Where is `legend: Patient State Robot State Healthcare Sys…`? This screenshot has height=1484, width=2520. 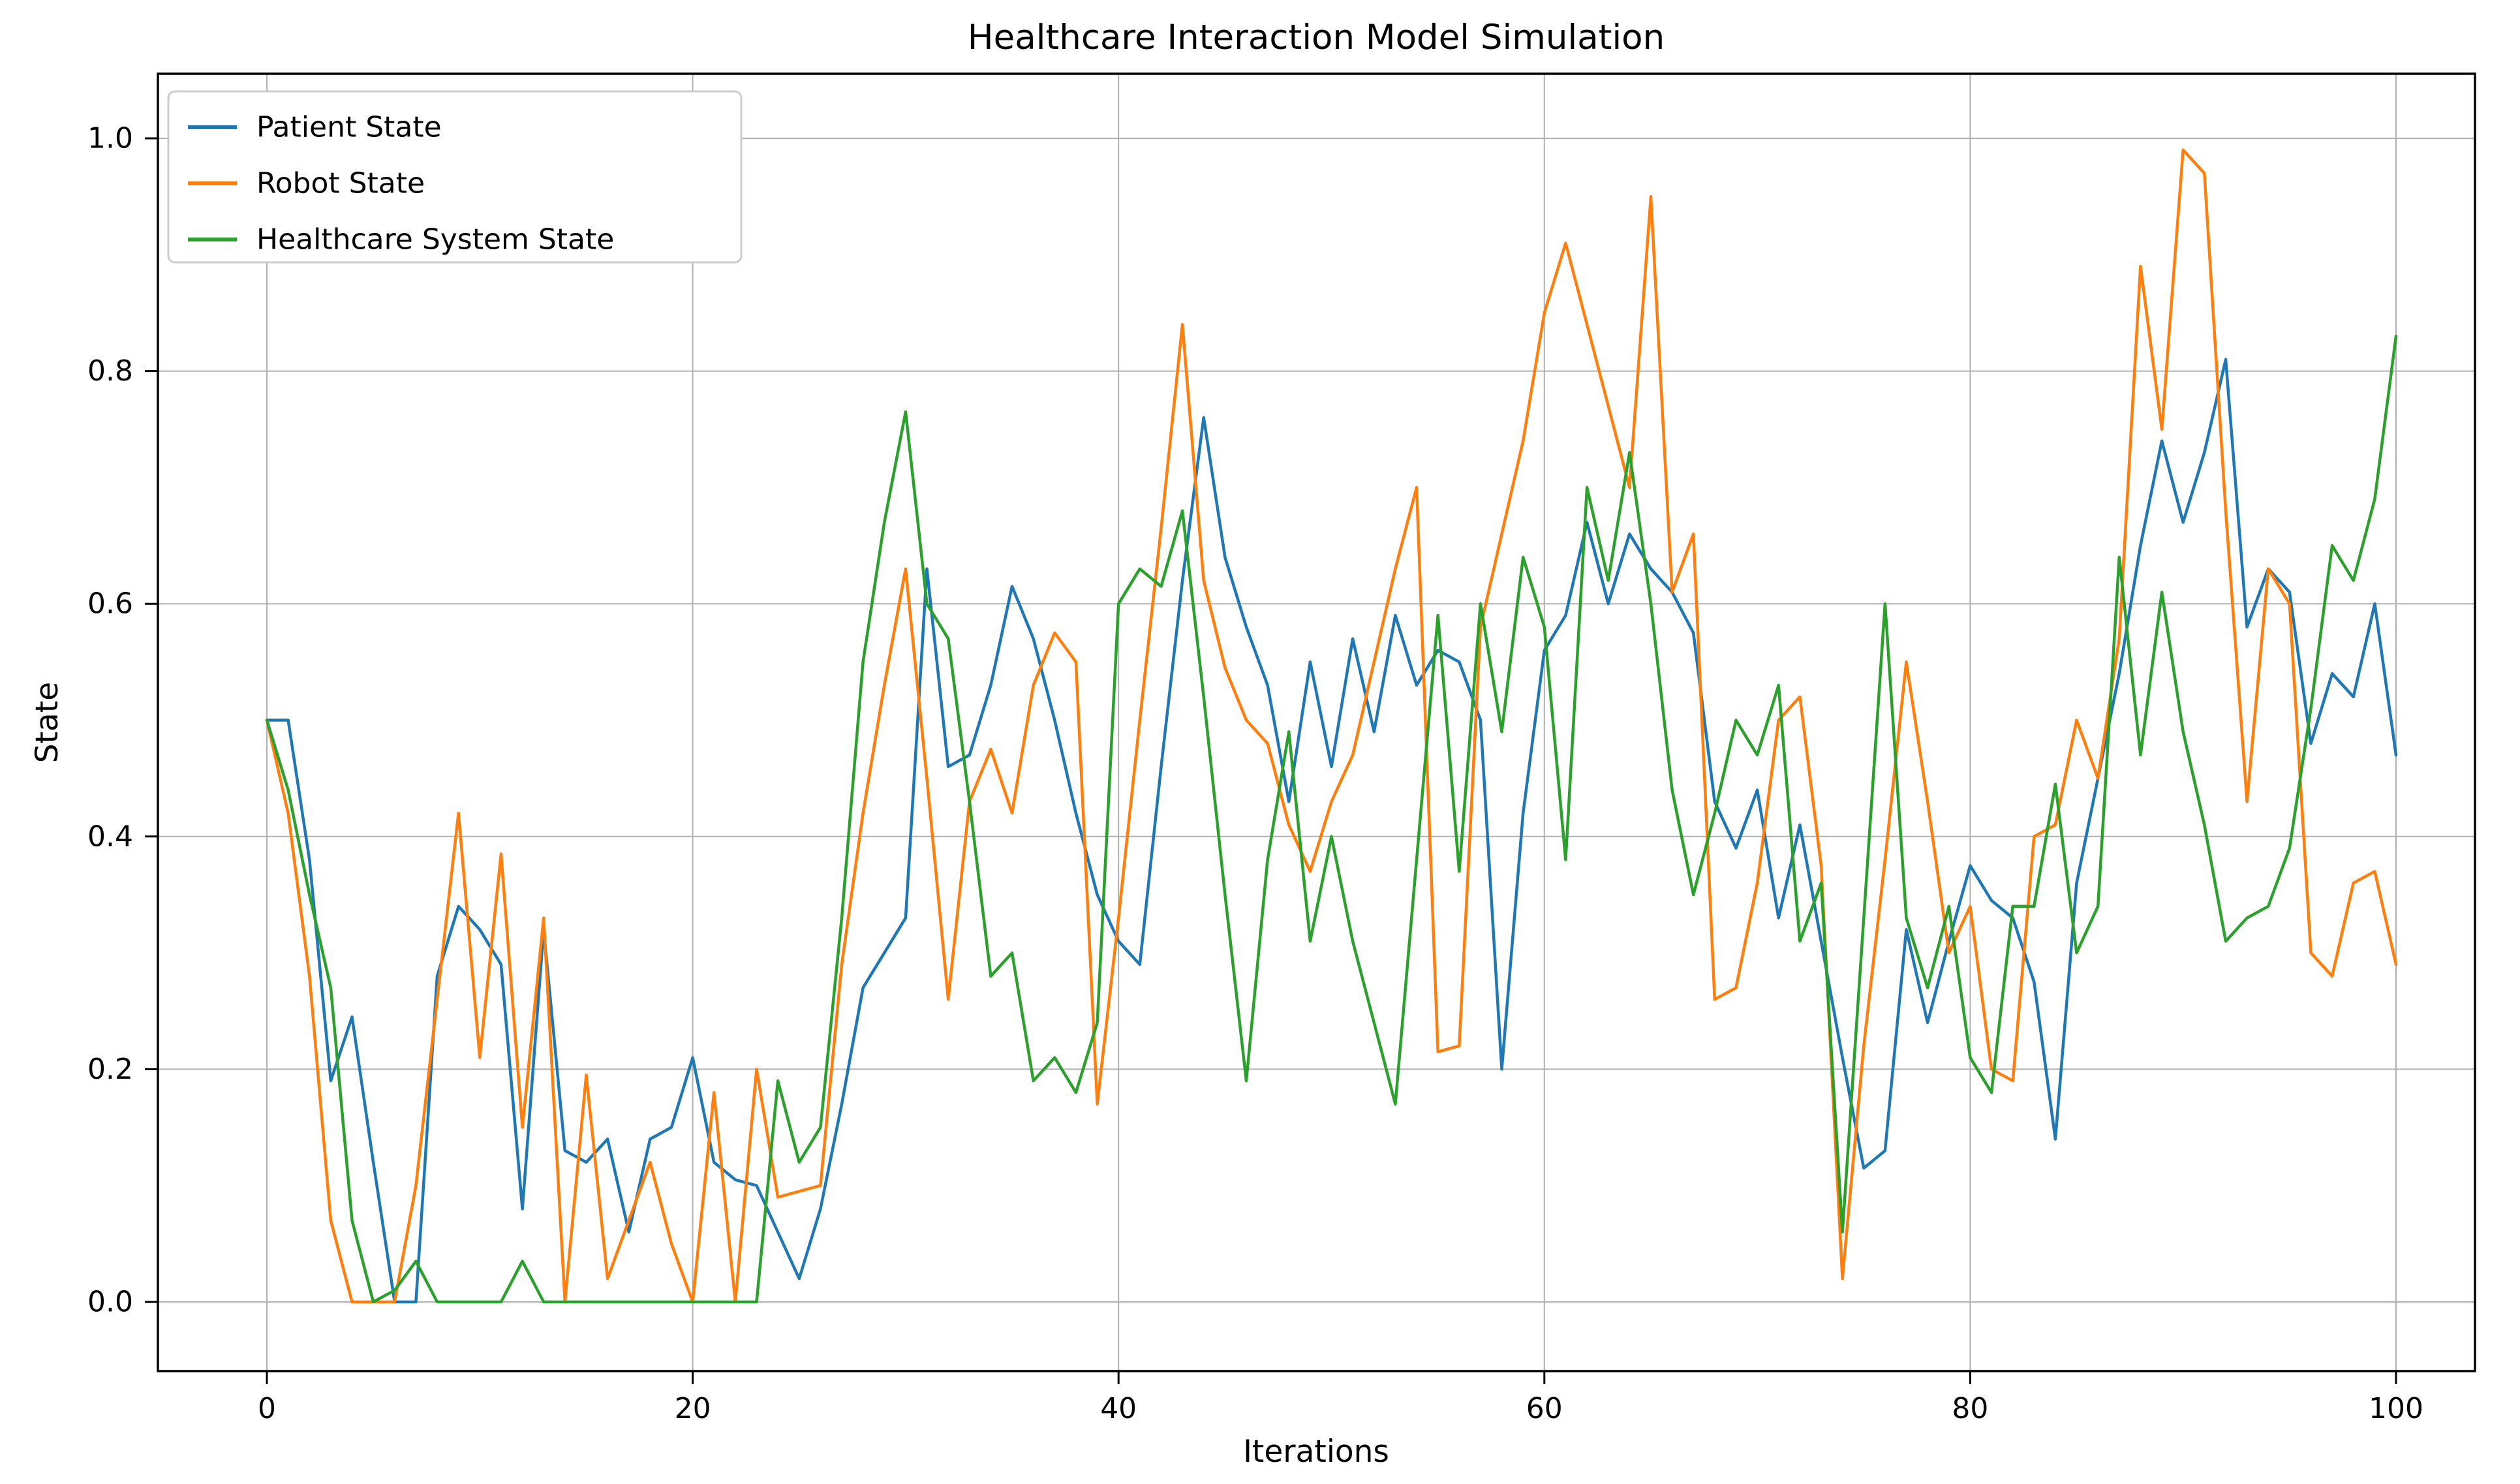
legend: Patient State Robot State Healthcare Sys… is located at coordinates (455, 177).